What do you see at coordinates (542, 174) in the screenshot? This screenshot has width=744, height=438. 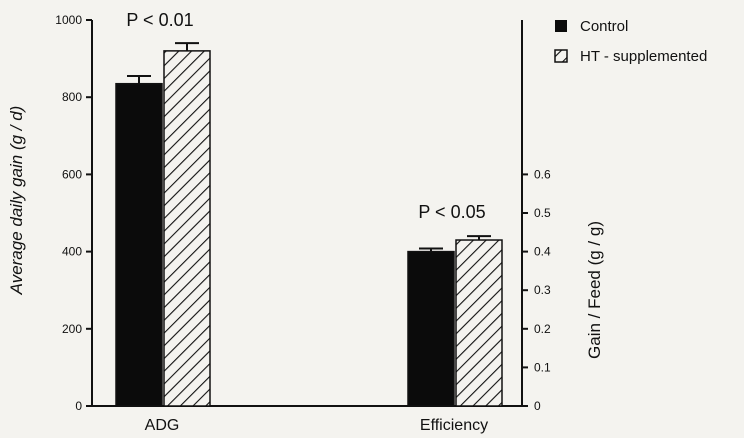 I see `right-tick-label: 0.6` at bounding box center [542, 174].